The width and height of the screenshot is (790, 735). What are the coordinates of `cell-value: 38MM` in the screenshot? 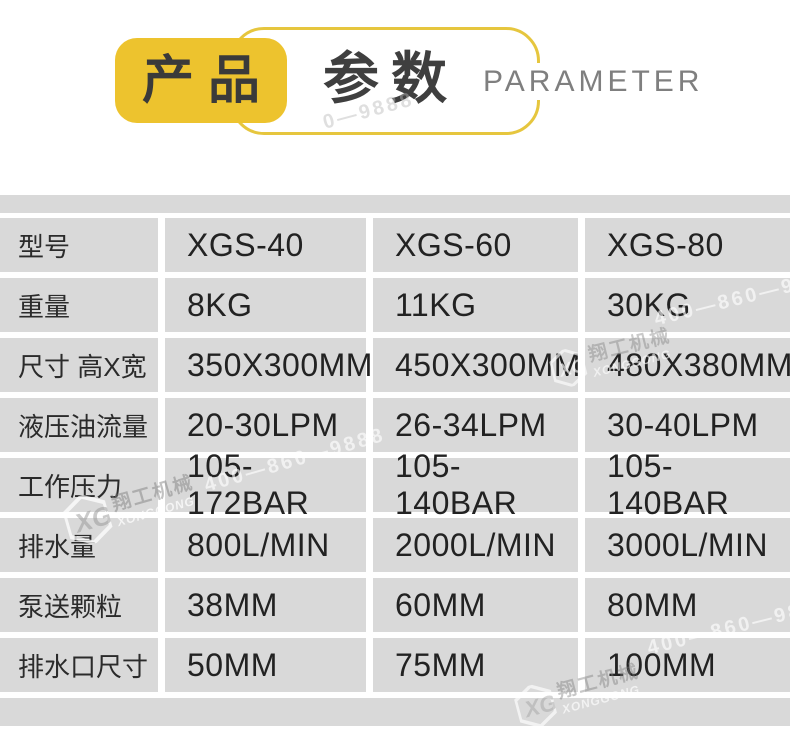 It's located at (265, 605).